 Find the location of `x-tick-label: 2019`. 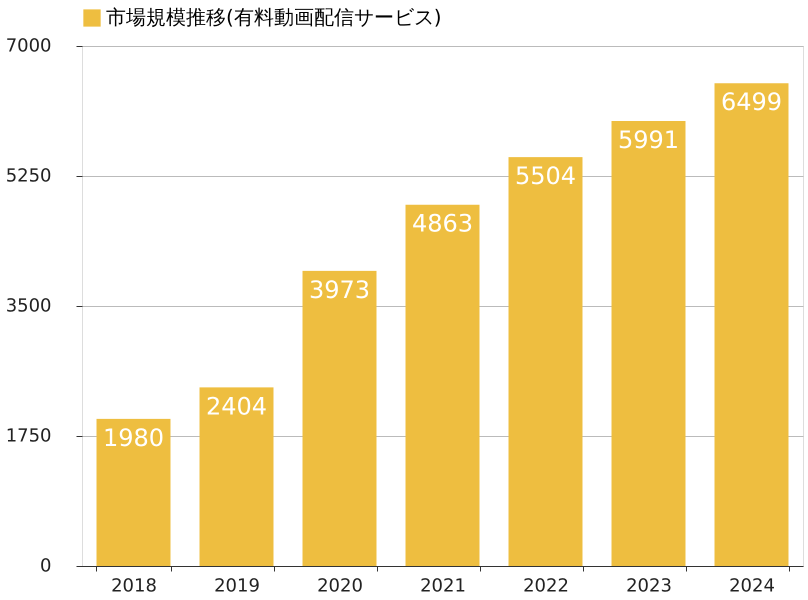

x-tick-label: 2019 is located at coordinates (237, 586).